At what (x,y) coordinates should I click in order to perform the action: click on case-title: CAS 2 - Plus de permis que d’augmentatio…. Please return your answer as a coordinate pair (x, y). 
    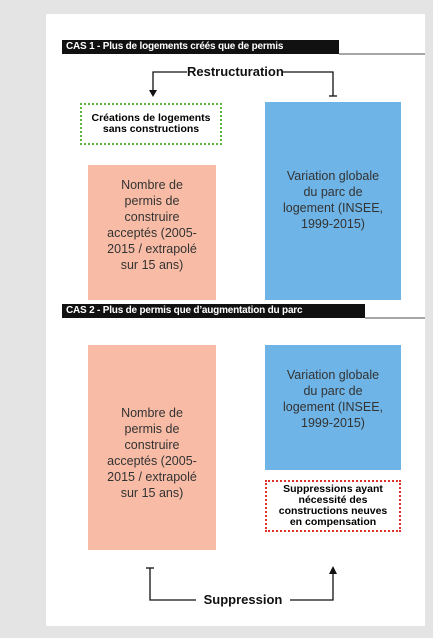
    Looking at the image, I should click on (213, 311).